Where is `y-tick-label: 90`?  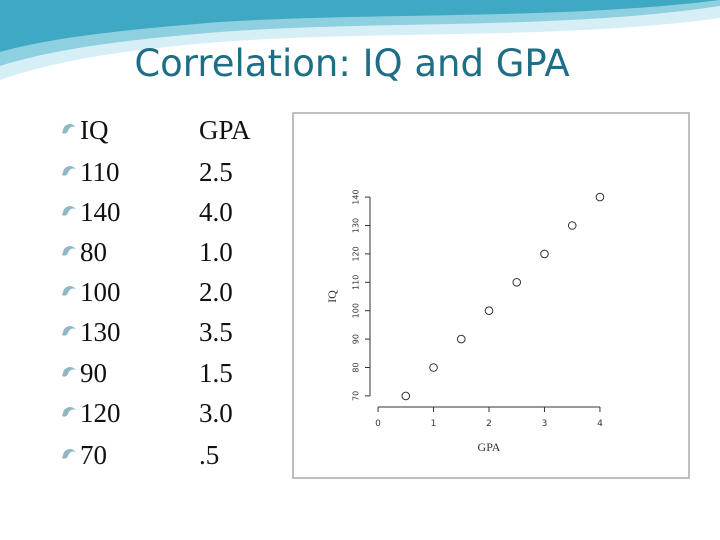 y-tick-label: 90 is located at coordinates (356, 339).